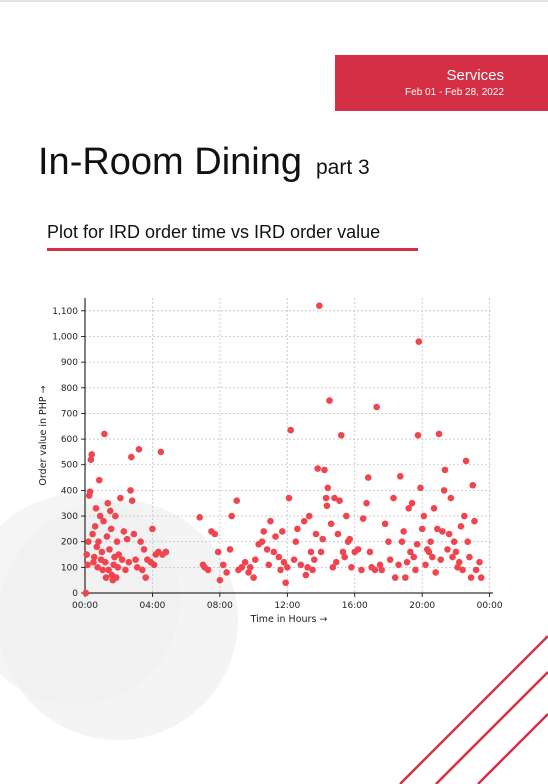 This screenshot has height=784, width=548. Describe the element at coordinates (152, 606) in the screenshot. I see `x-tick-label: 04:00` at that location.